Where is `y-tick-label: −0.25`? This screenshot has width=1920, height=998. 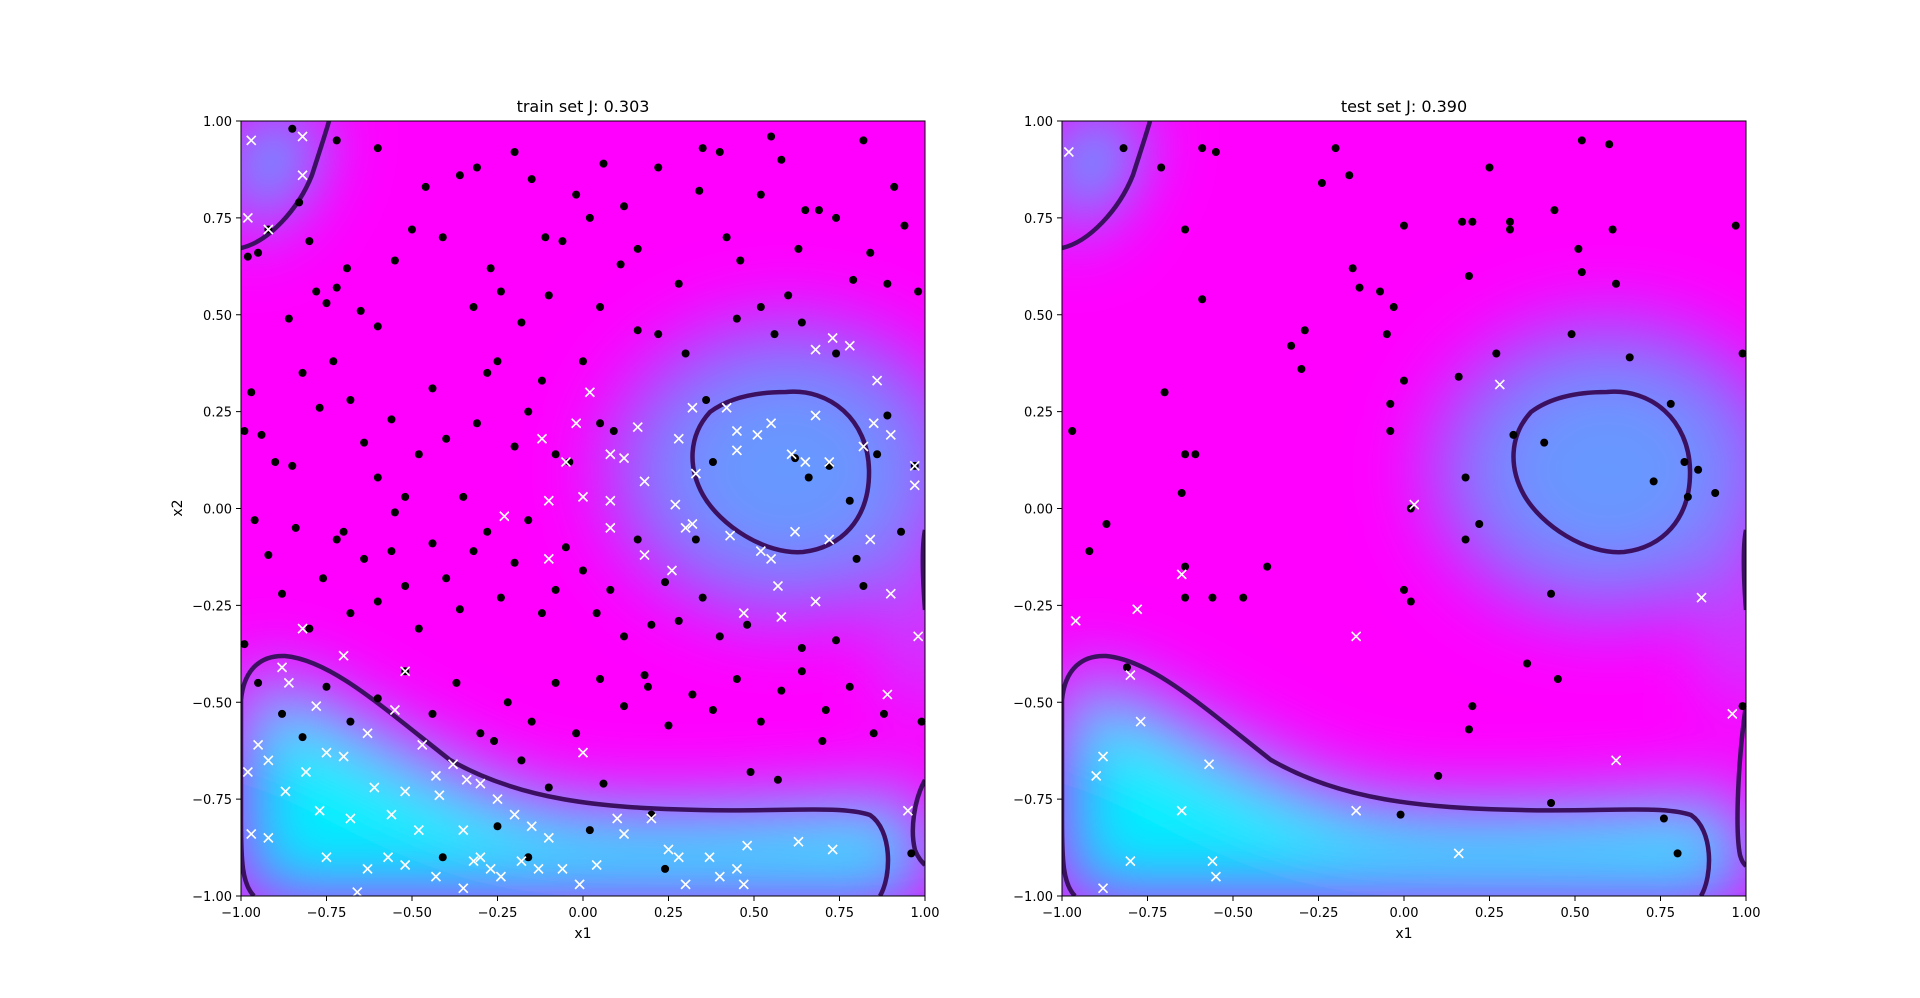 y-tick-label: −0.25 is located at coordinates (1033, 606).